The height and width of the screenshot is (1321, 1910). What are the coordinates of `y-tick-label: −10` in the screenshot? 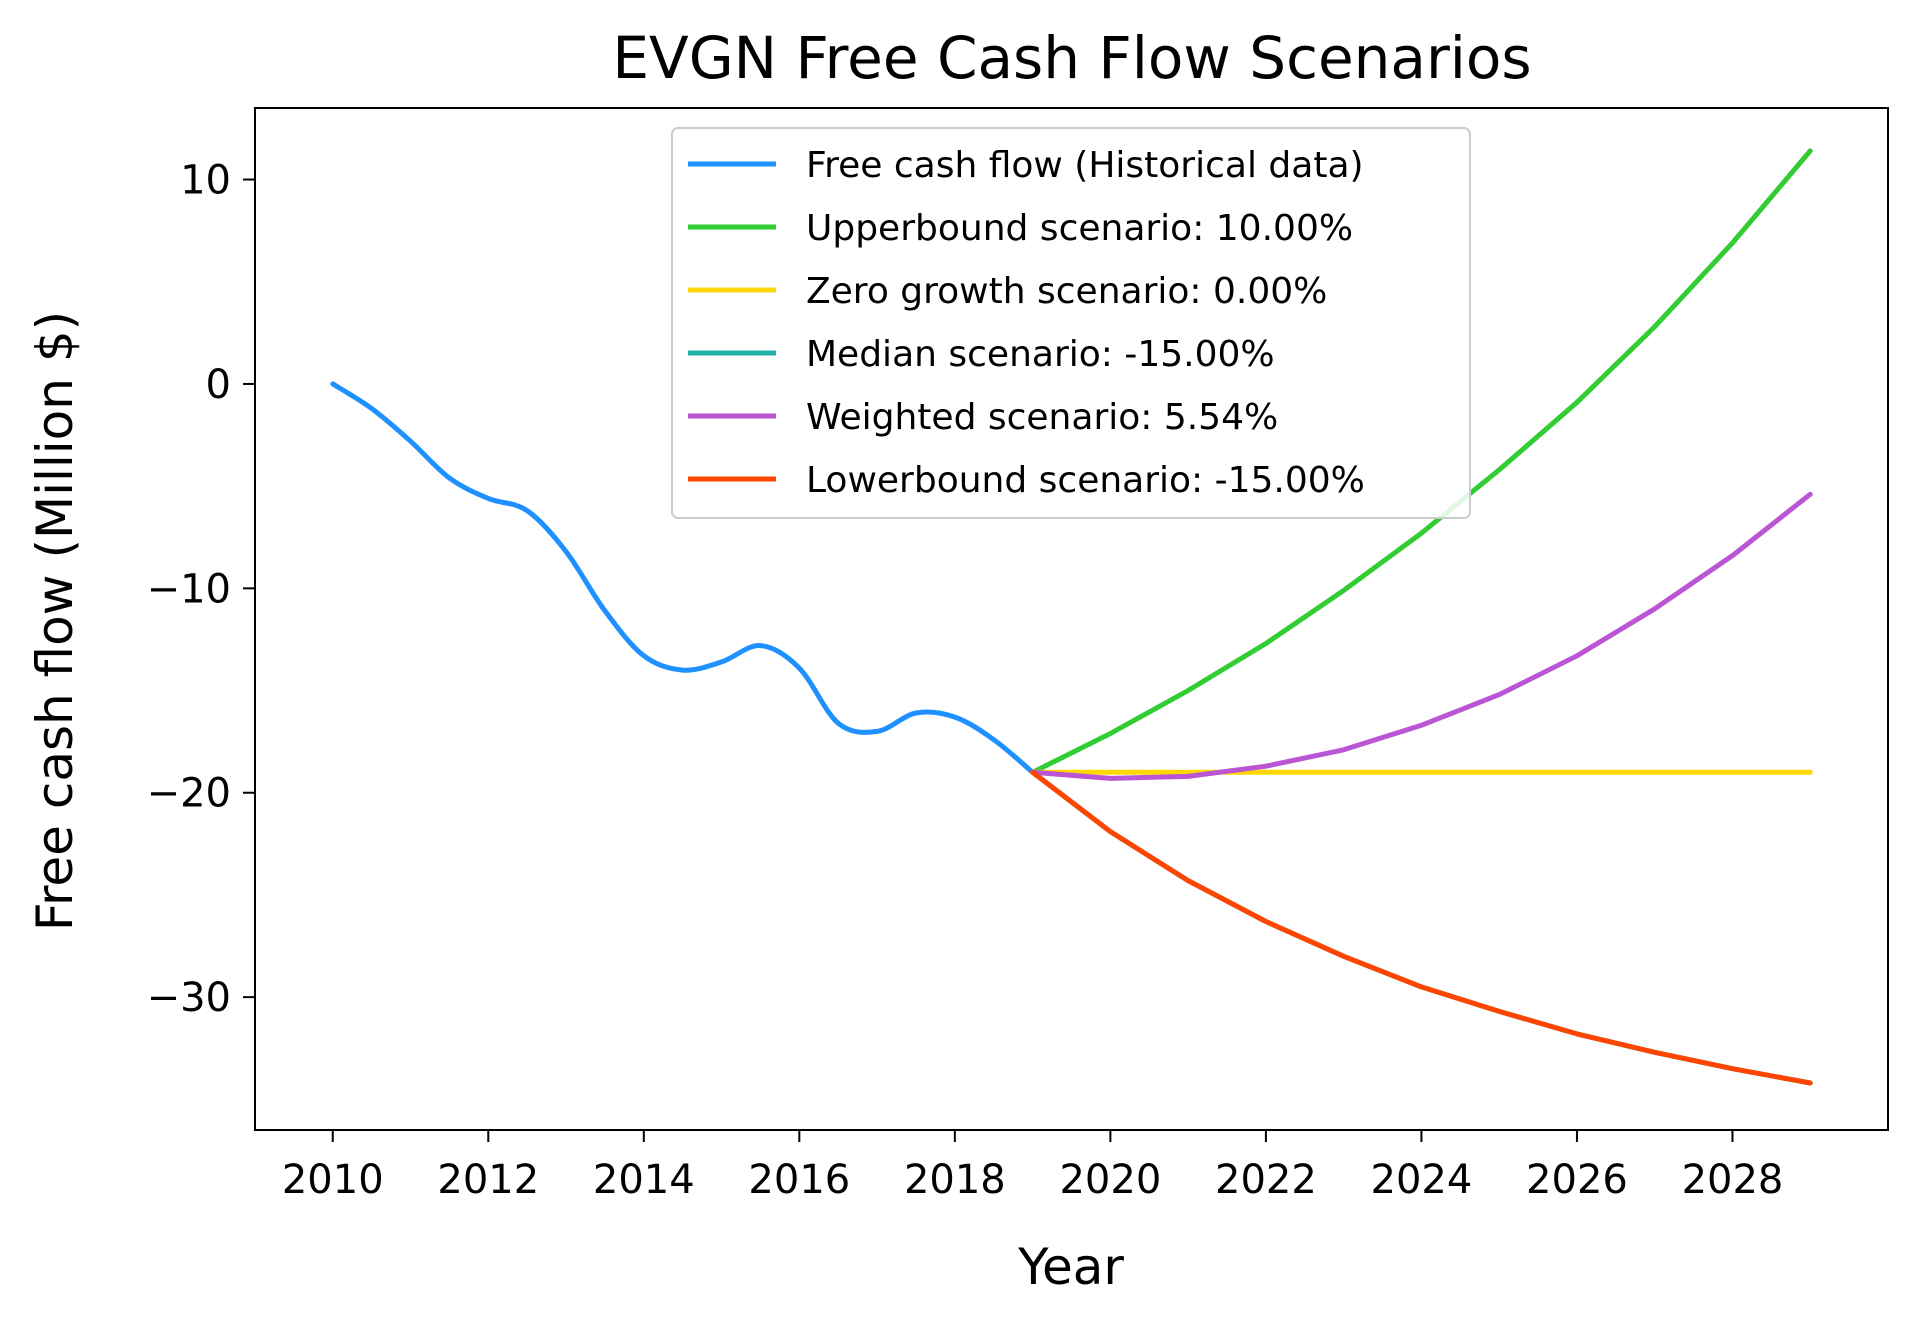 It's located at (189, 589).